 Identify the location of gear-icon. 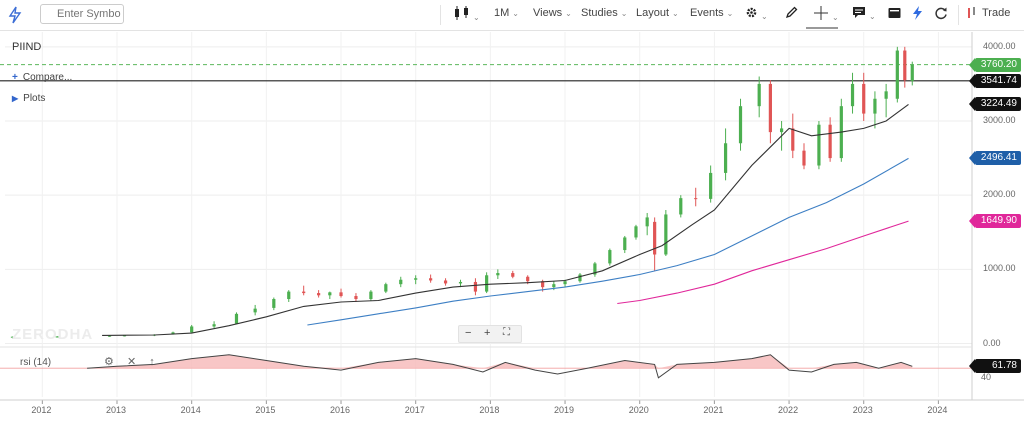
(751, 12).